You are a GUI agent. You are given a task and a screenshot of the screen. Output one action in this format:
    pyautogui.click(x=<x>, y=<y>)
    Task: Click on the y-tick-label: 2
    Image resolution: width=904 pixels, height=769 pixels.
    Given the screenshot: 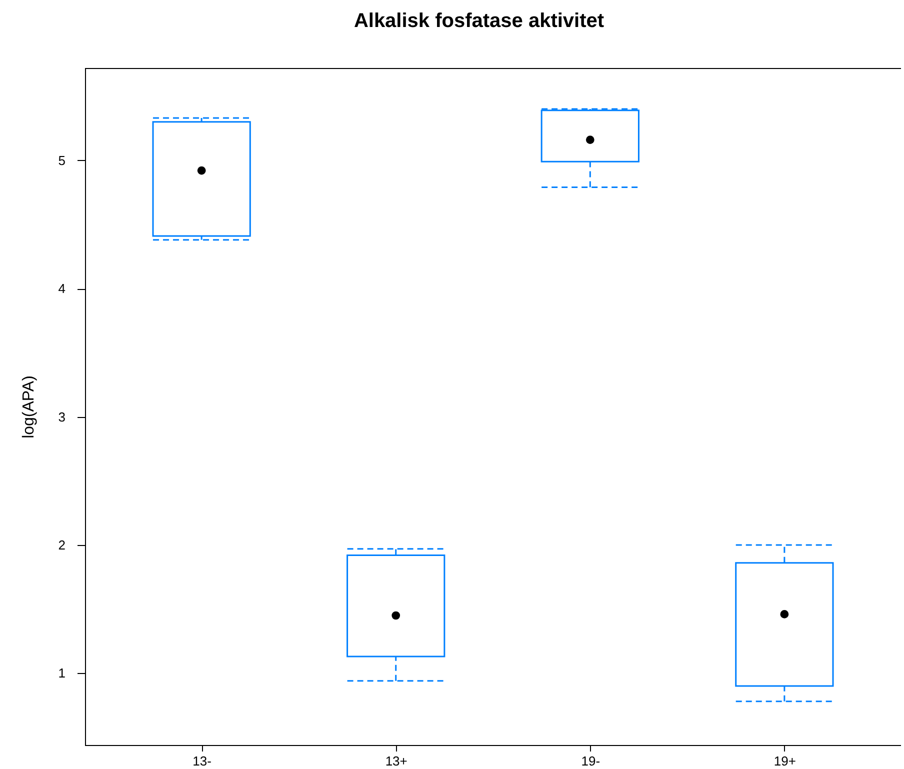 What is the action you would take?
    pyautogui.click(x=62, y=544)
    